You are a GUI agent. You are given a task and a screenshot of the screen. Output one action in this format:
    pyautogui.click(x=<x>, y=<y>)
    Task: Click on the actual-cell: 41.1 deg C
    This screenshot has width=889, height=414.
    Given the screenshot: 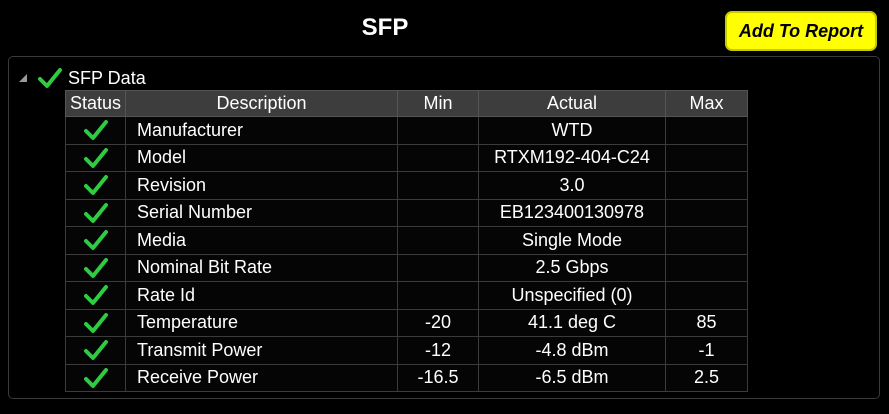 What is the action you would take?
    pyautogui.click(x=572, y=322)
    